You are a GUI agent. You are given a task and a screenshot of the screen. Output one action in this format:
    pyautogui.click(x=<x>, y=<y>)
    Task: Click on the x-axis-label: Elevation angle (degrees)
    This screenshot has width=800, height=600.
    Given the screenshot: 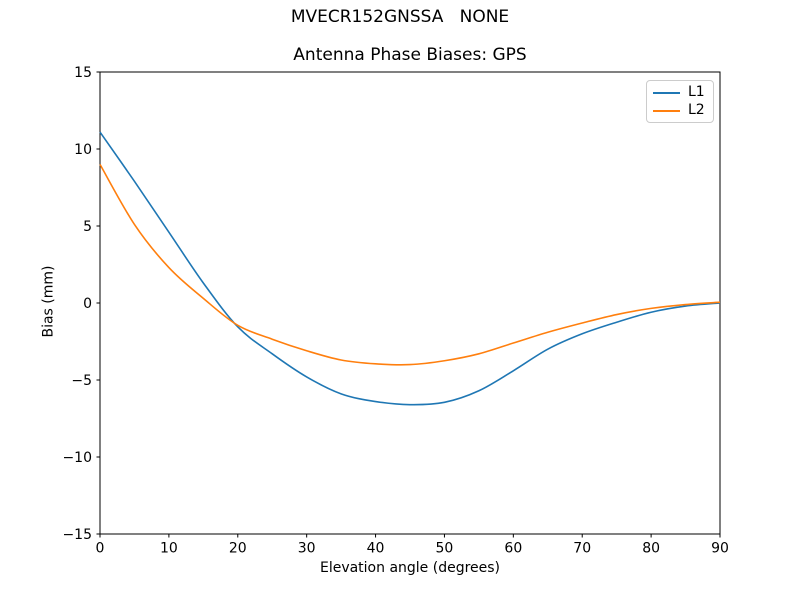 What is the action you would take?
    pyautogui.click(x=410, y=568)
    